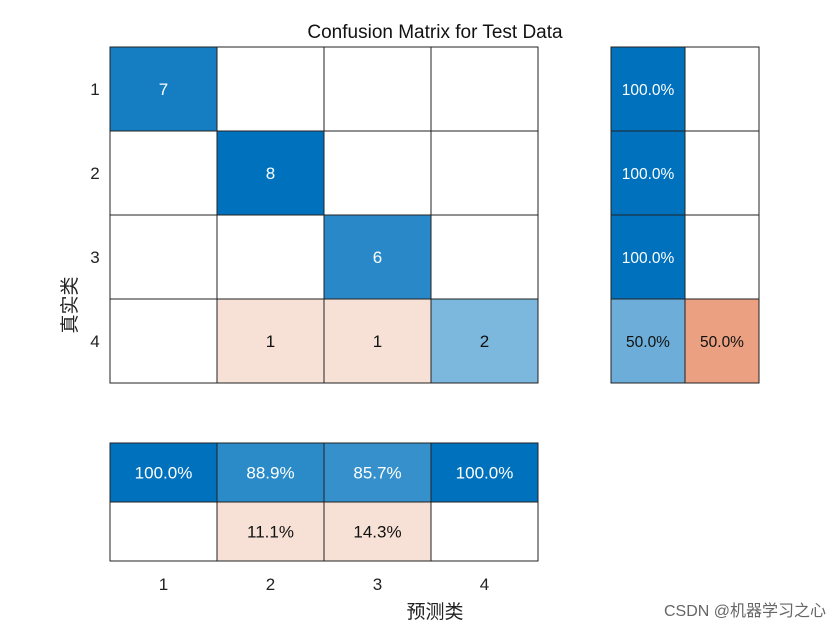 Image resolution: width=840 pixels, height=630 pixels. I want to click on matrix-cell-value: 6, so click(377, 257).